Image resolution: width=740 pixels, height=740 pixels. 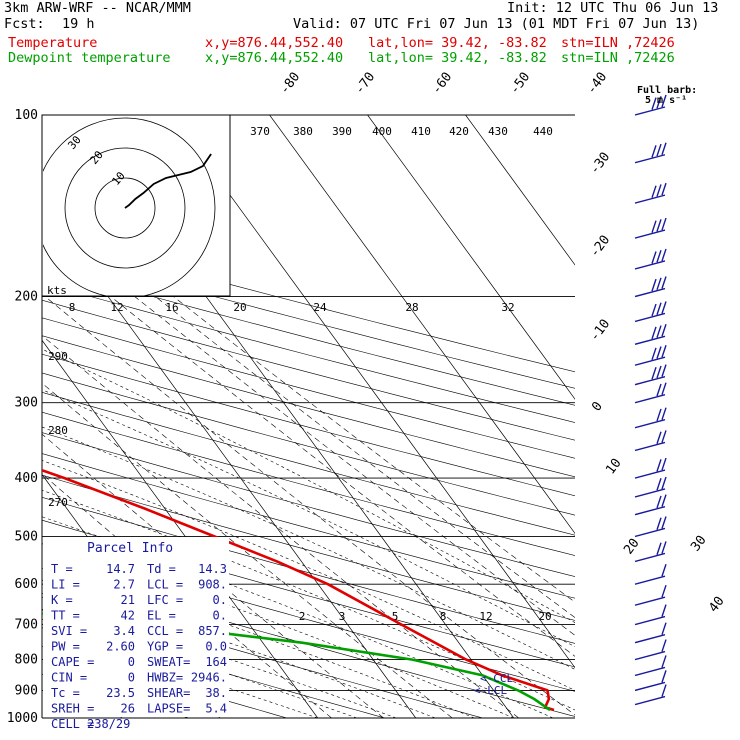 What do you see at coordinates (216, 662) in the screenshot?
I see `parcel-value: 164` at bounding box center [216, 662].